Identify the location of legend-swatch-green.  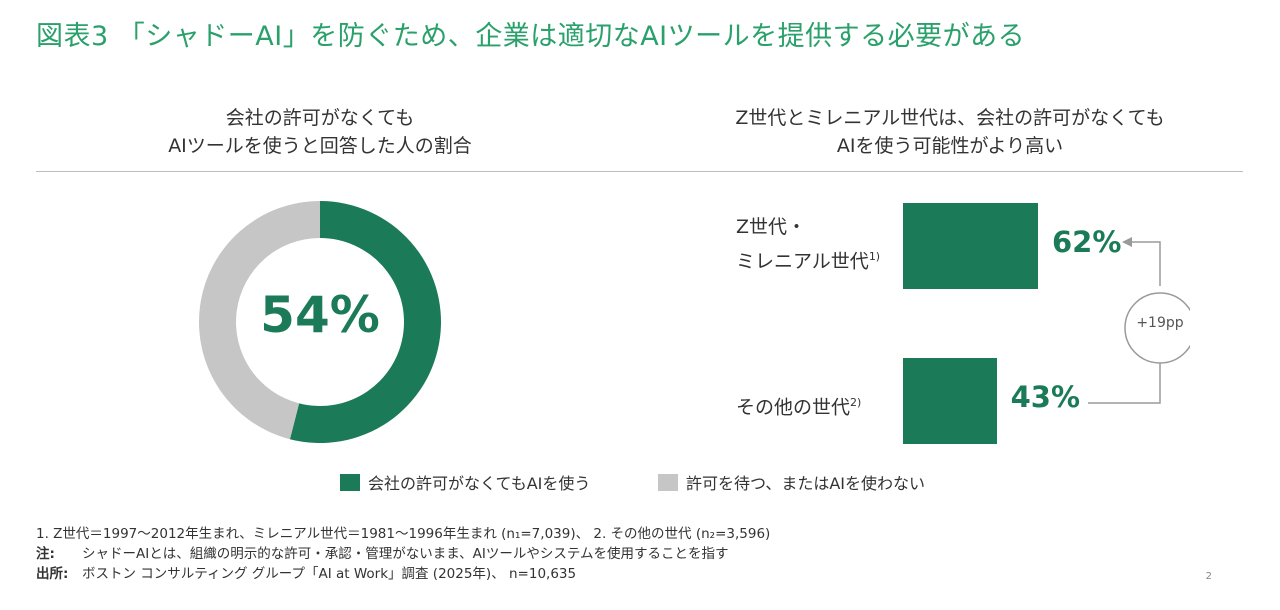
(350, 482).